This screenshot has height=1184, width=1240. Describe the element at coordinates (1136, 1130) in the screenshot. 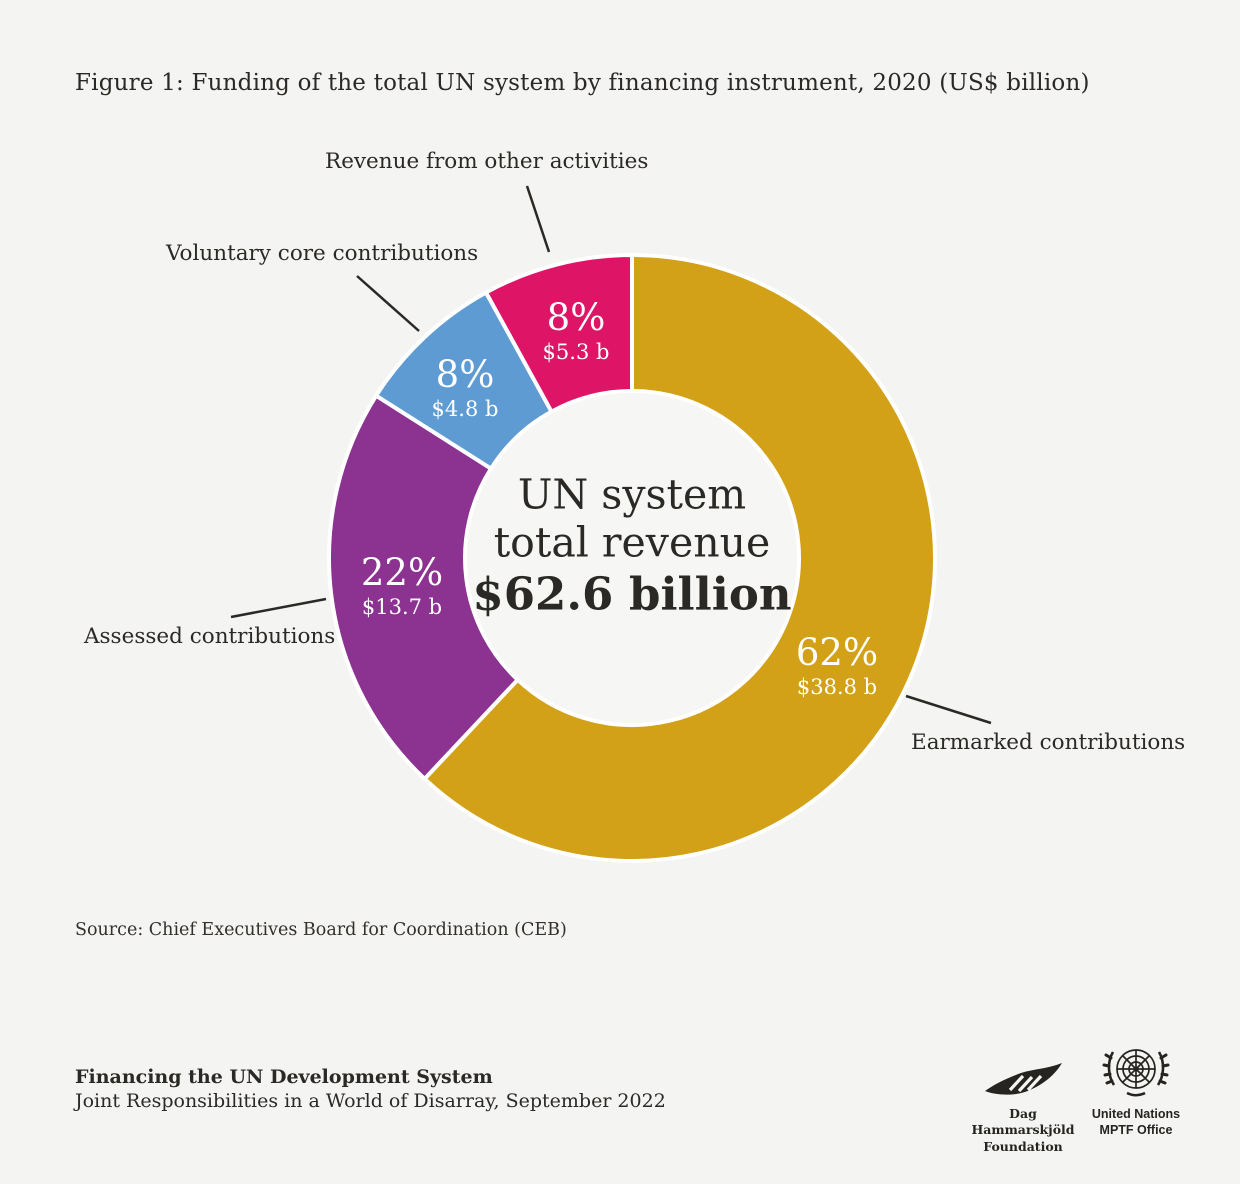

I see `un-line-2: MPTF Office` at that location.